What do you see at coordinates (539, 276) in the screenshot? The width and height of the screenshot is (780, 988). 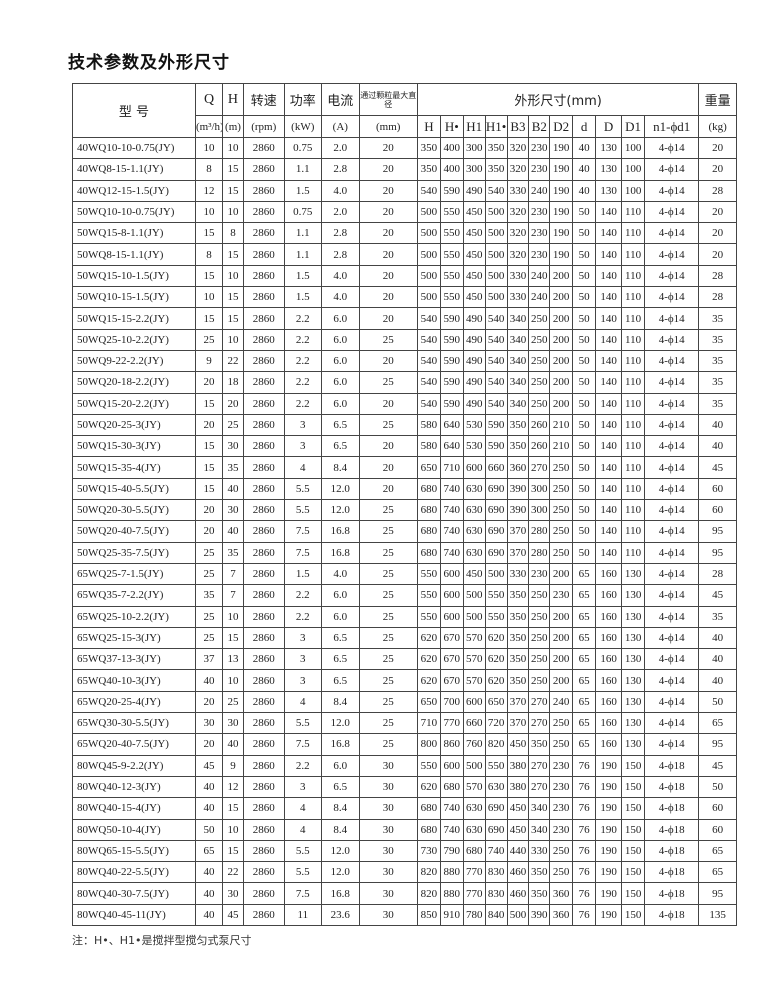 I see `table-cell: 240` at bounding box center [539, 276].